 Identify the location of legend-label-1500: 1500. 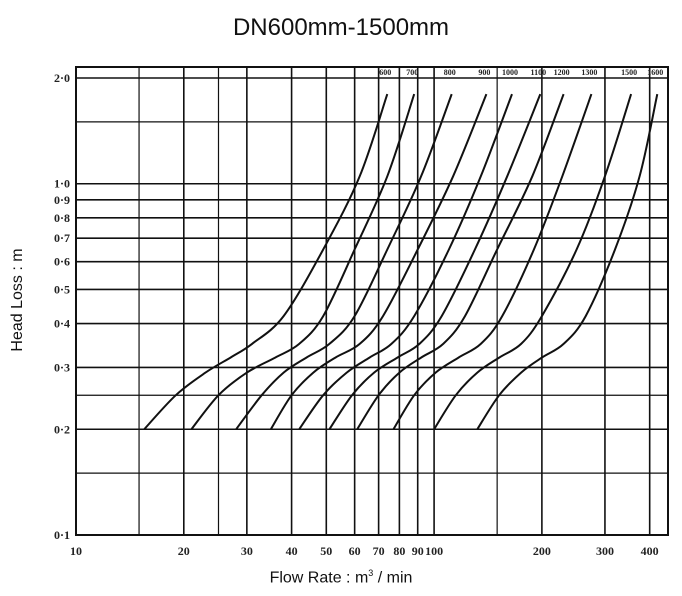
(629, 72).